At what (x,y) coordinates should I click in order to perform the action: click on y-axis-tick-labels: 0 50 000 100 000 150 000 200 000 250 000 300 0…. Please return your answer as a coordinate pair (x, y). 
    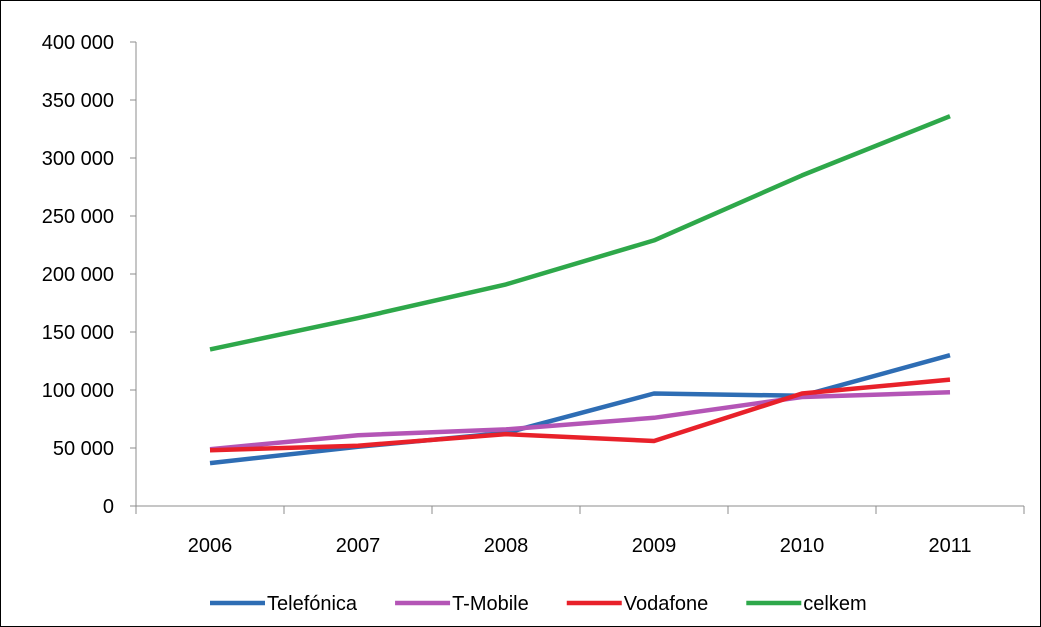
    Looking at the image, I should click on (78, 275).